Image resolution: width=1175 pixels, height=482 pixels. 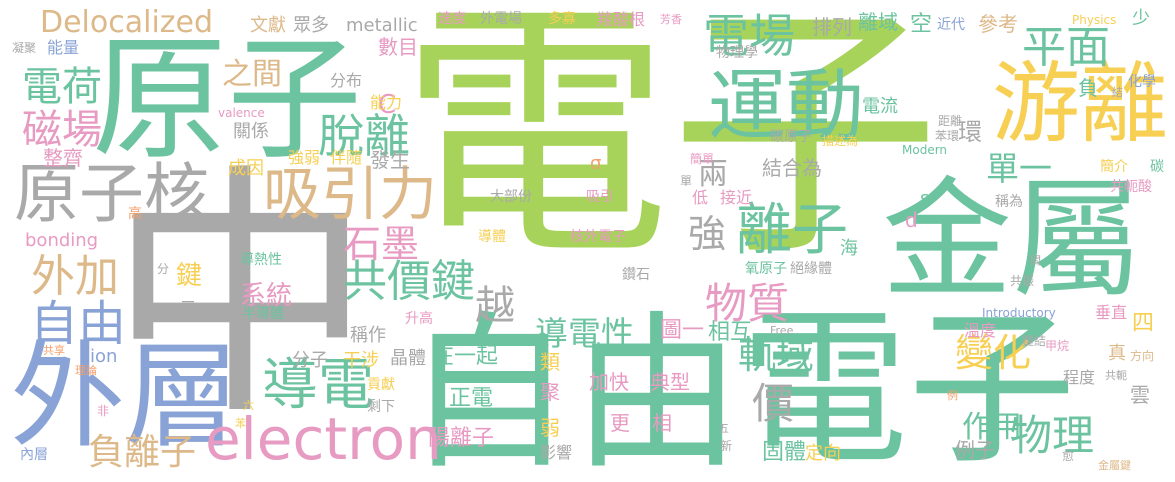 What do you see at coordinates (1116, 375) in the screenshot?
I see `word-gonge: 共軛` at bounding box center [1116, 375].